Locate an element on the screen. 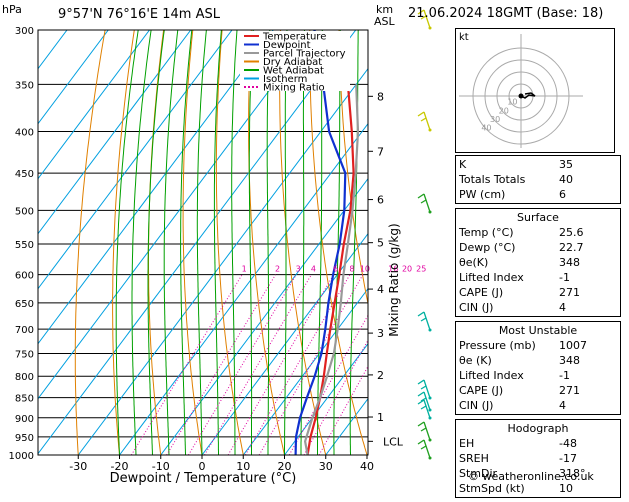  km-tick-label: 5 is located at coordinates (380, 243).